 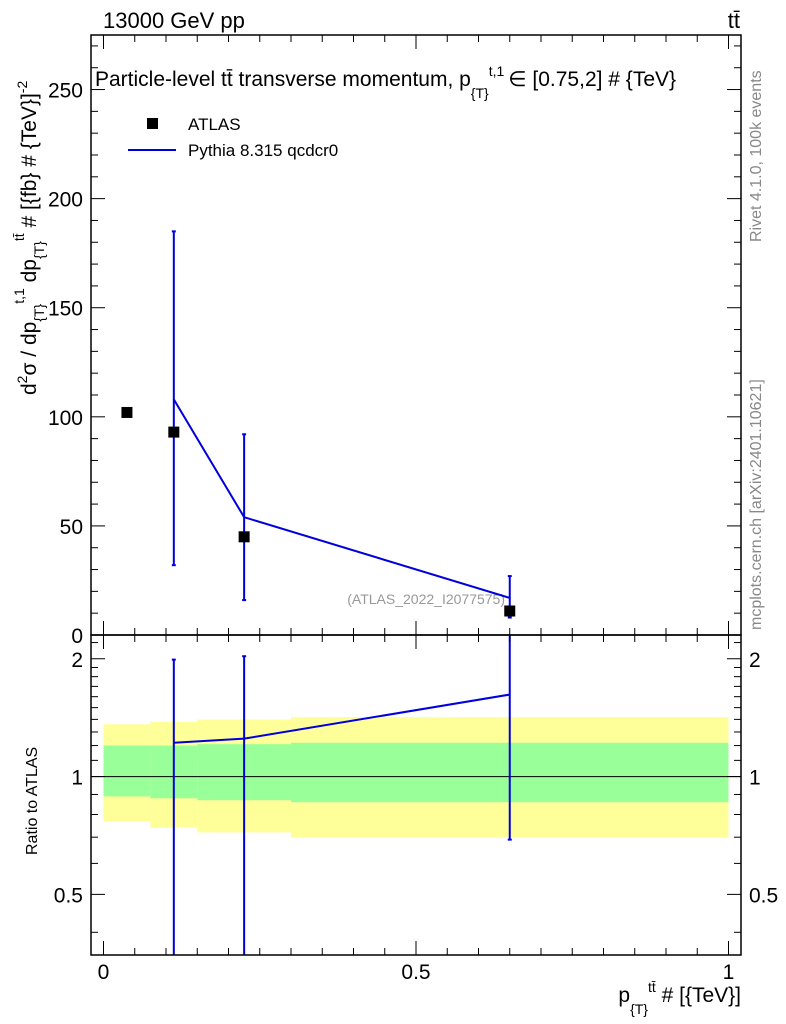 I want to click on main-y-tick-label: 200, so click(x=65, y=200).